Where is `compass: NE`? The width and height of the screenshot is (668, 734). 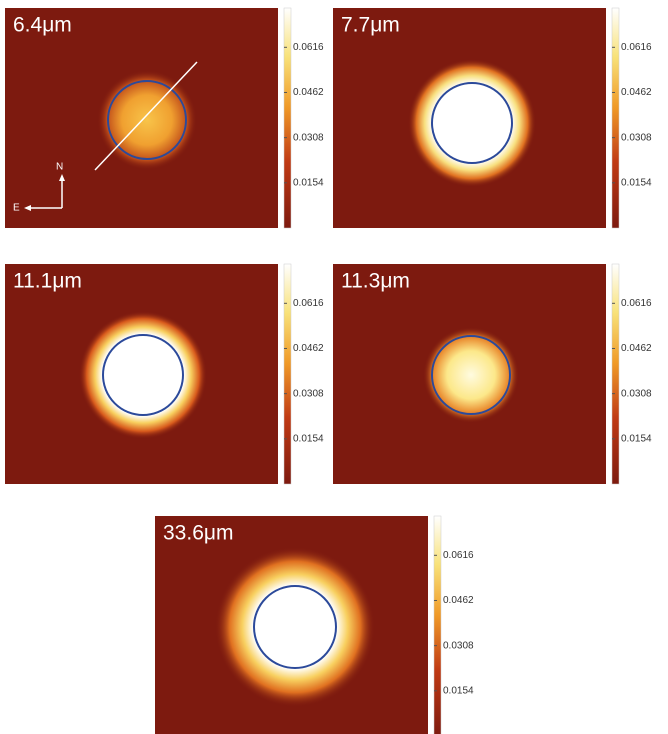
compass: NE is located at coordinates (105, 137).